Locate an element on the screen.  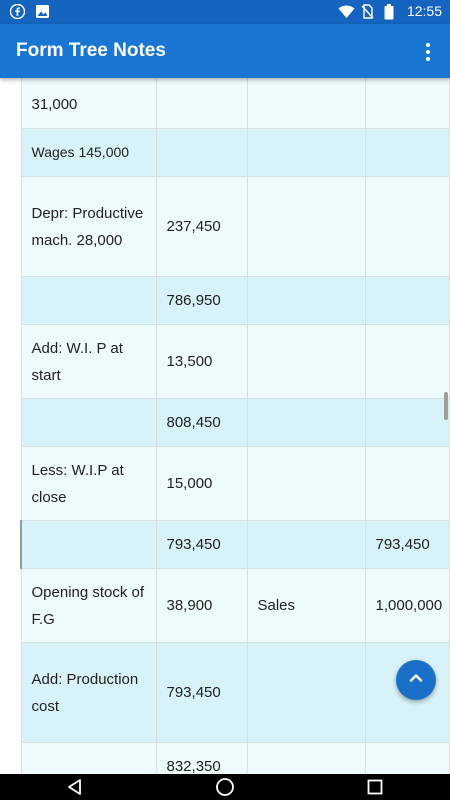
table-row: Opening stock of F.G 38,900 Sales 1,000,000 is located at coordinates (235, 605).